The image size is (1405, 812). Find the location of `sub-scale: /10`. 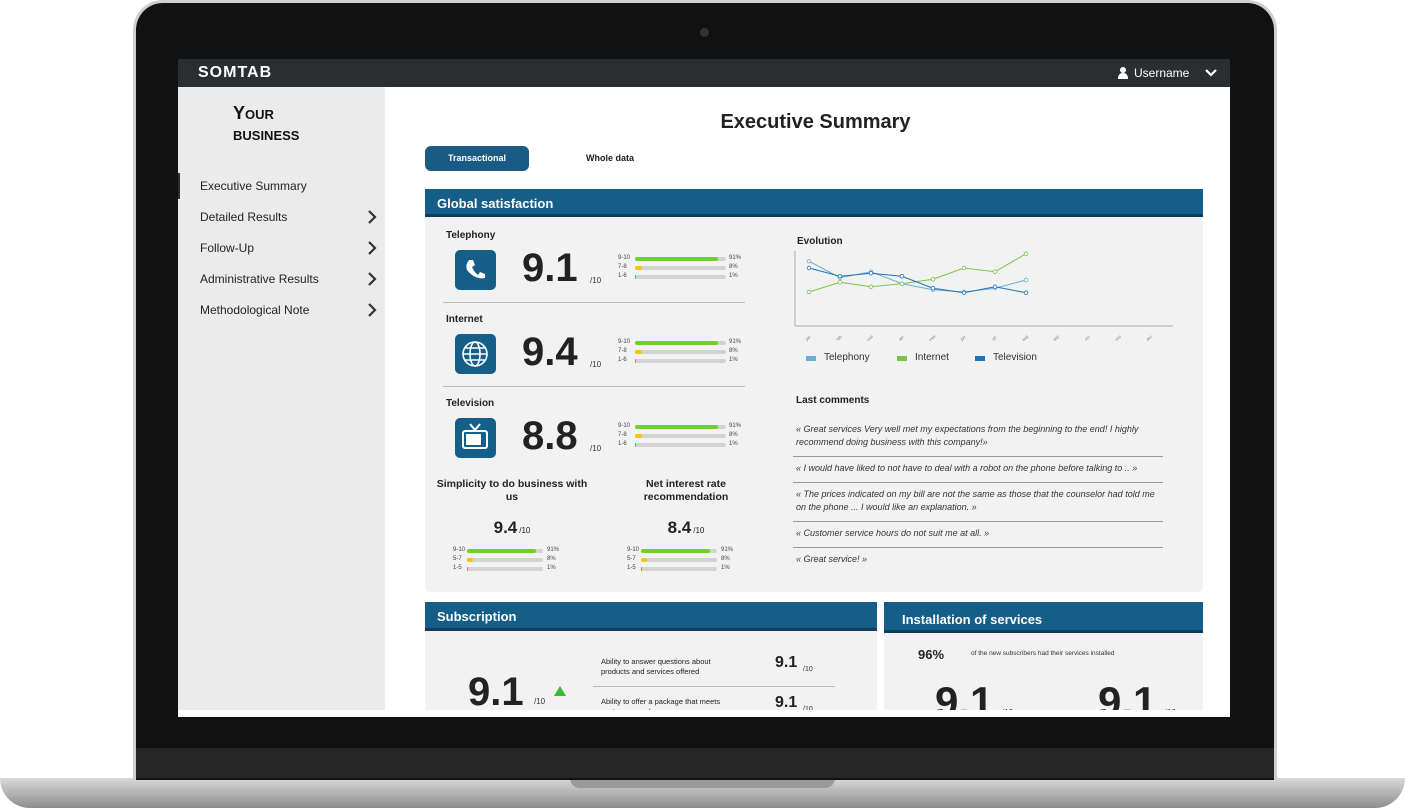

sub-scale: /10 is located at coordinates (540, 701).